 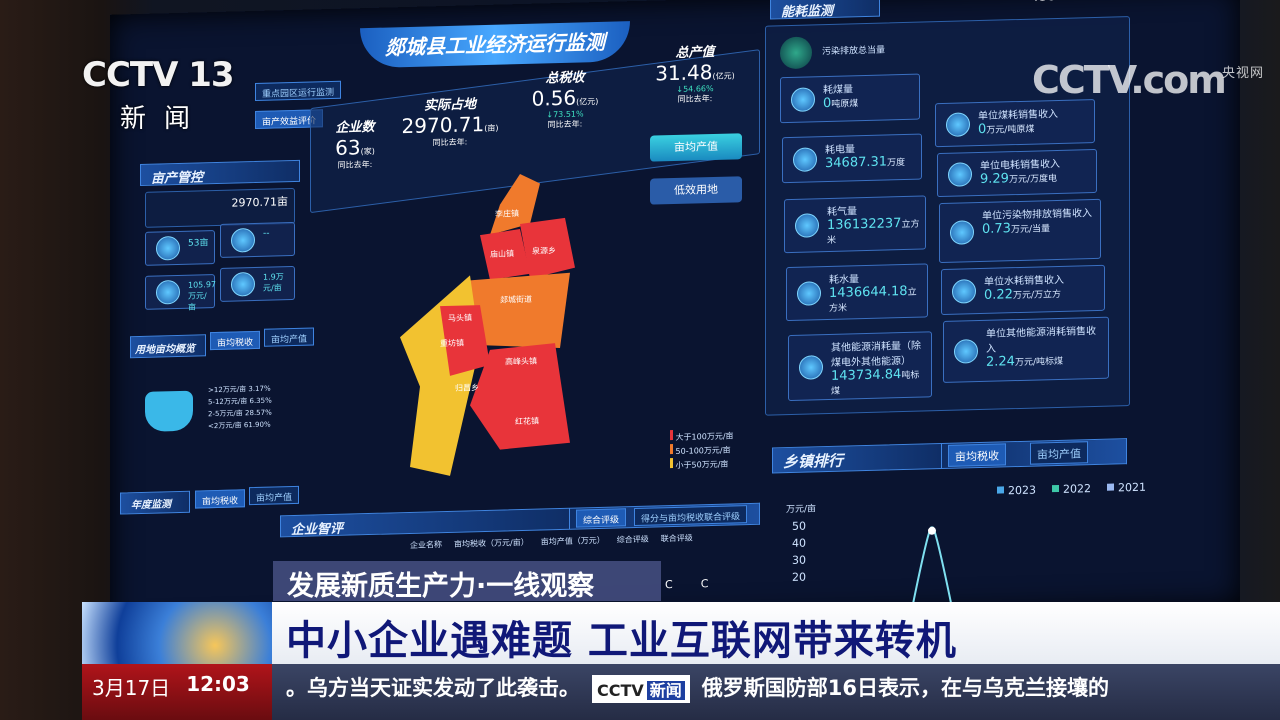 What do you see at coordinates (177, 692) in the screenshot?
I see `date-time-box: 3月17日 12:03` at bounding box center [177, 692].